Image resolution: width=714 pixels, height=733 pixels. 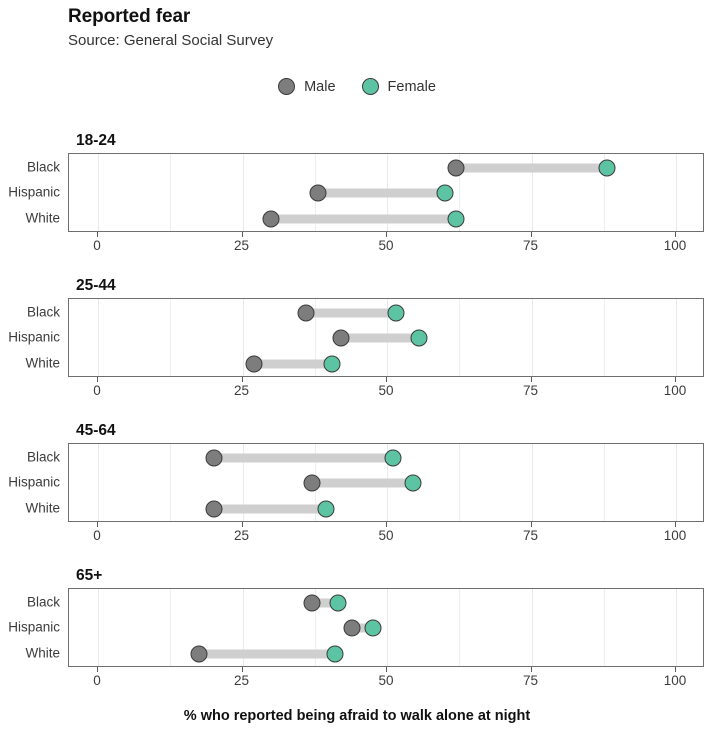 I want to click on legend-item-male: Male, so click(x=307, y=86).